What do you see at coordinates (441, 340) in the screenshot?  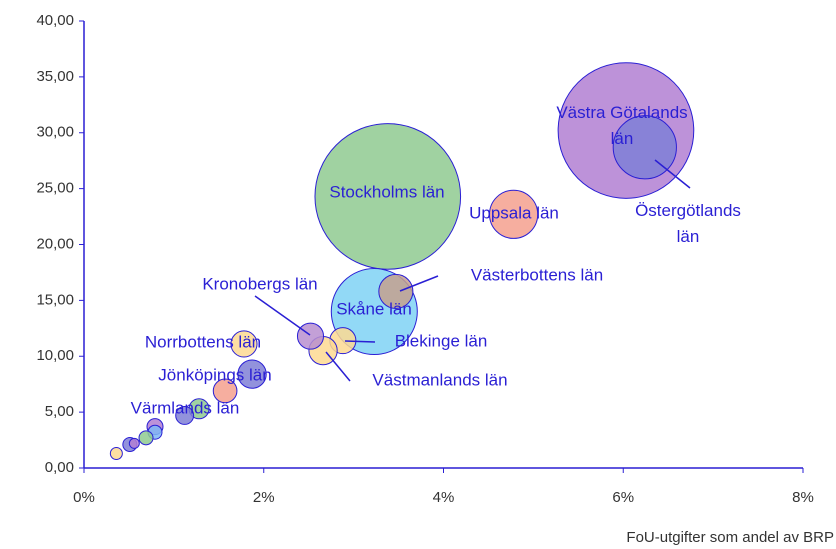 I see `bubble-label: Blekinge län` at bounding box center [441, 340].